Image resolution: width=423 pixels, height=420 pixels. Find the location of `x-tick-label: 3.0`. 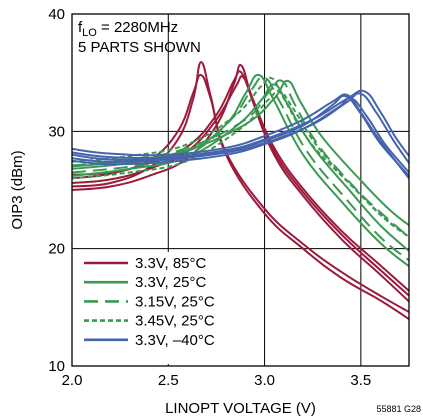

x-tick-label: 3.0 is located at coordinates (264, 380).